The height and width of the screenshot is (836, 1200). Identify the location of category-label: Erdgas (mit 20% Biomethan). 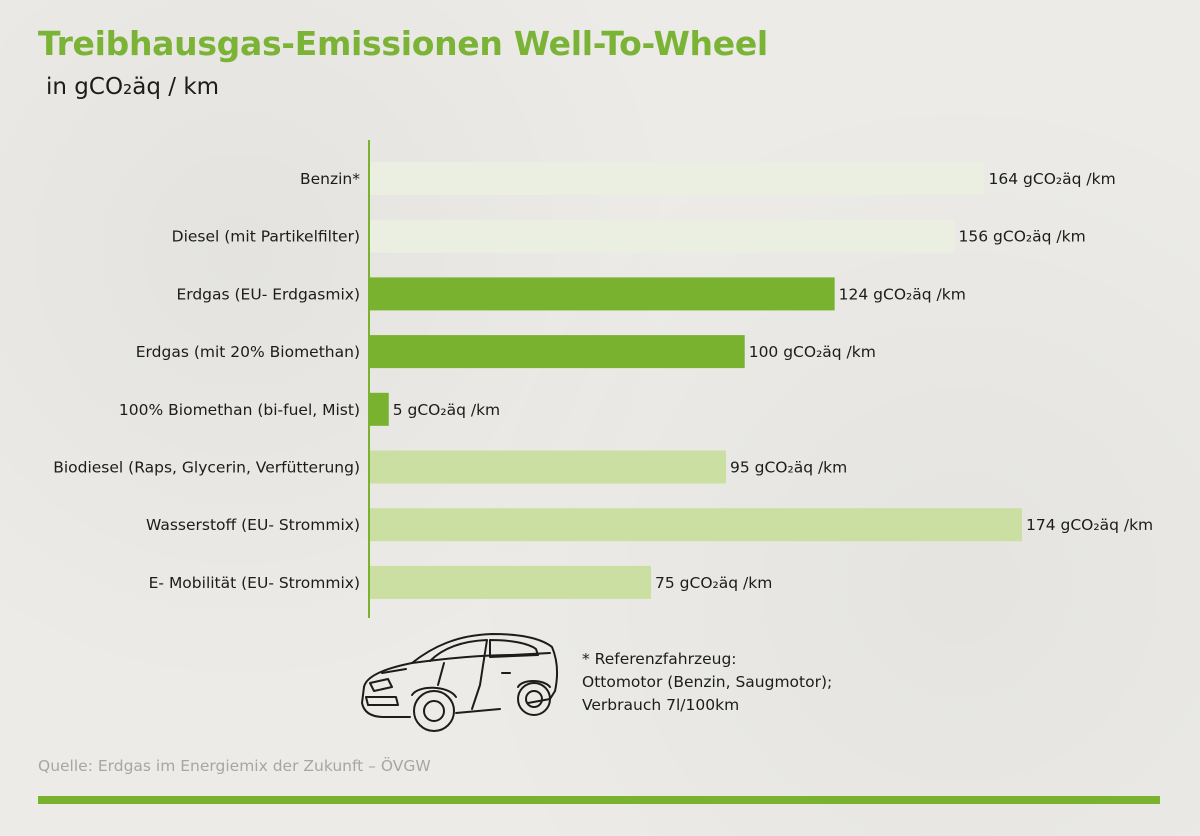
(248, 352).